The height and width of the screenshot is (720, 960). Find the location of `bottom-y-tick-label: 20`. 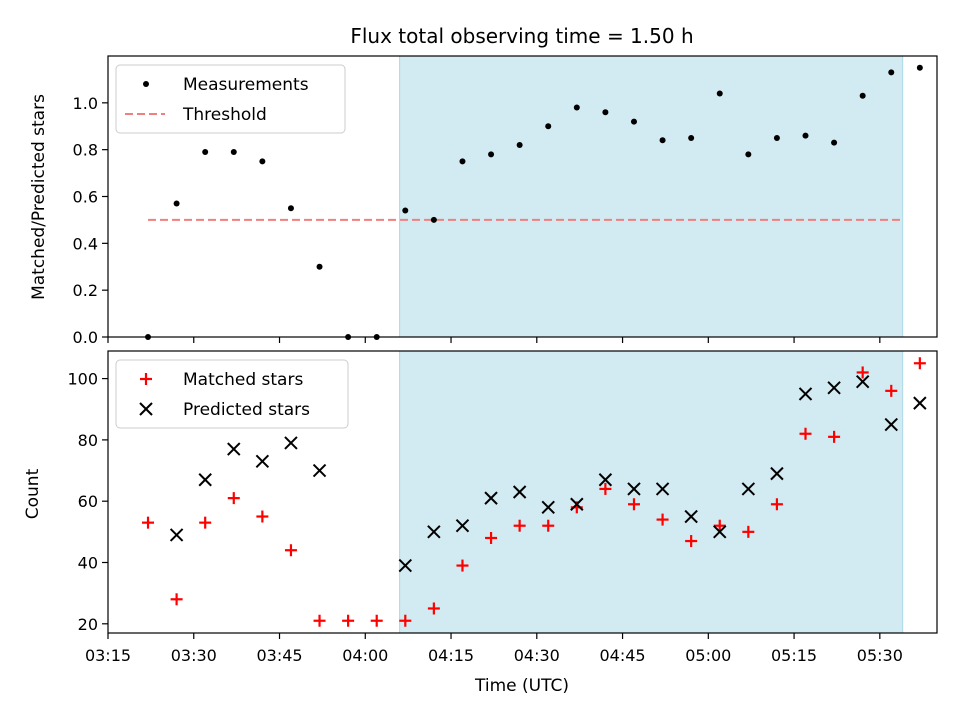

bottom-y-tick-label: 20 is located at coordinates (88, 624).